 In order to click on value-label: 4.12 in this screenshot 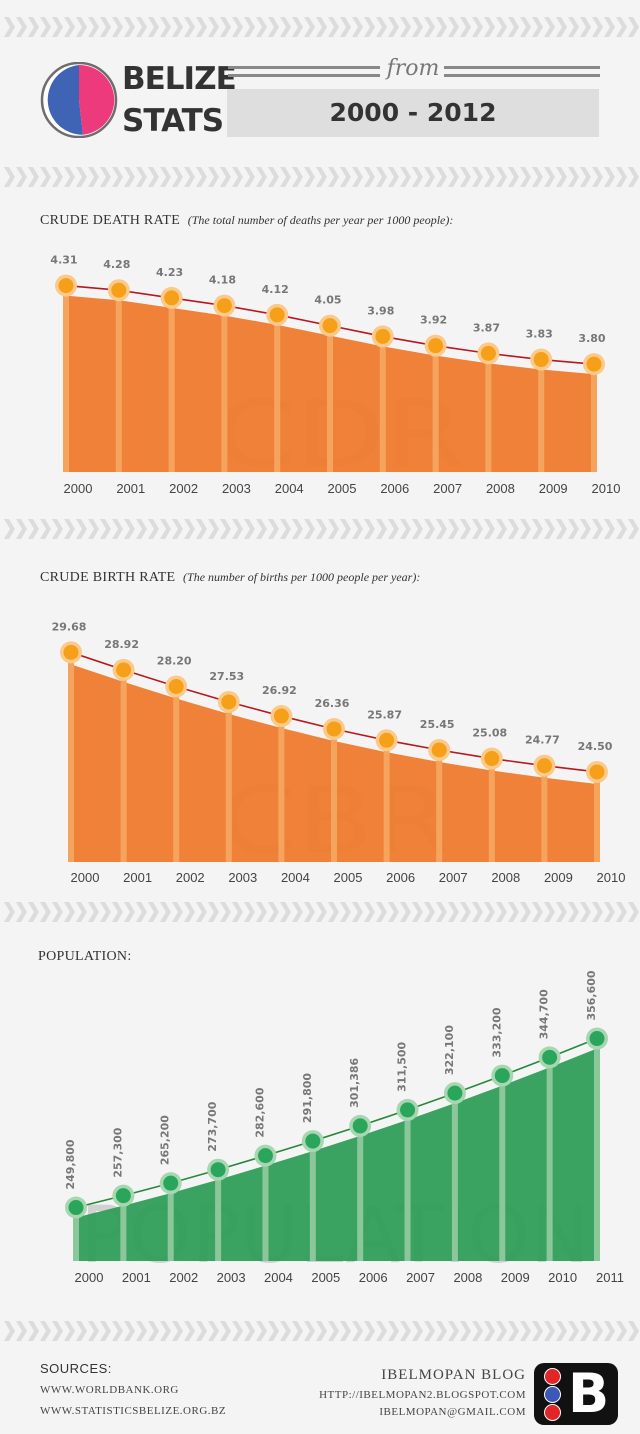, I will do `click(275, 289)`.